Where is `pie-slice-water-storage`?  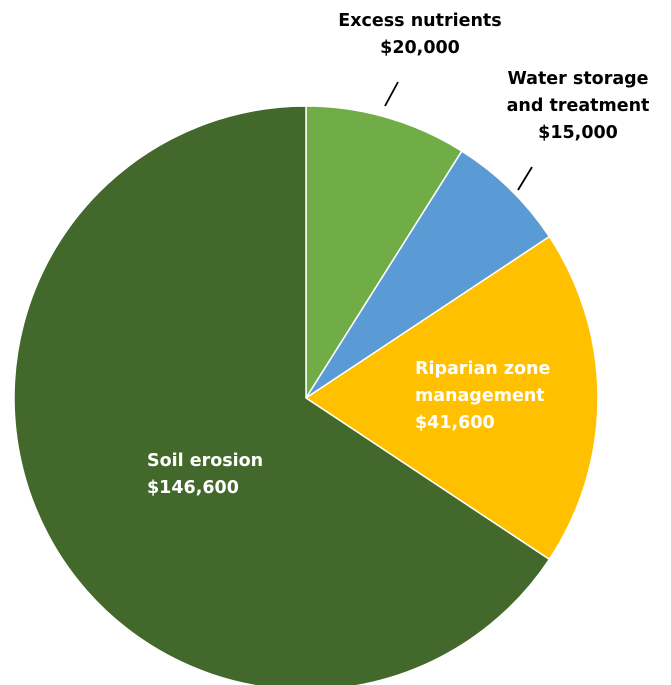
pie-slice-water-storage is located at coordinates (428, 274).